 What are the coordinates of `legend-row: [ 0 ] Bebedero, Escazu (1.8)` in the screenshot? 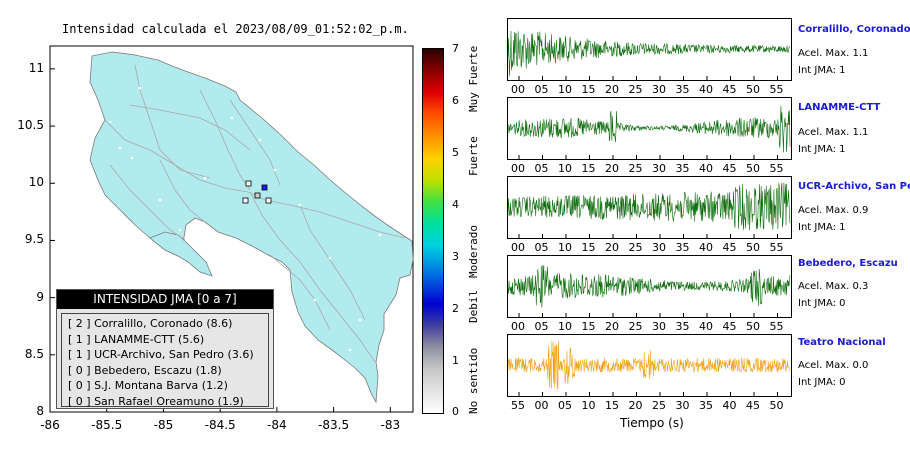 It's located at (145, 370).